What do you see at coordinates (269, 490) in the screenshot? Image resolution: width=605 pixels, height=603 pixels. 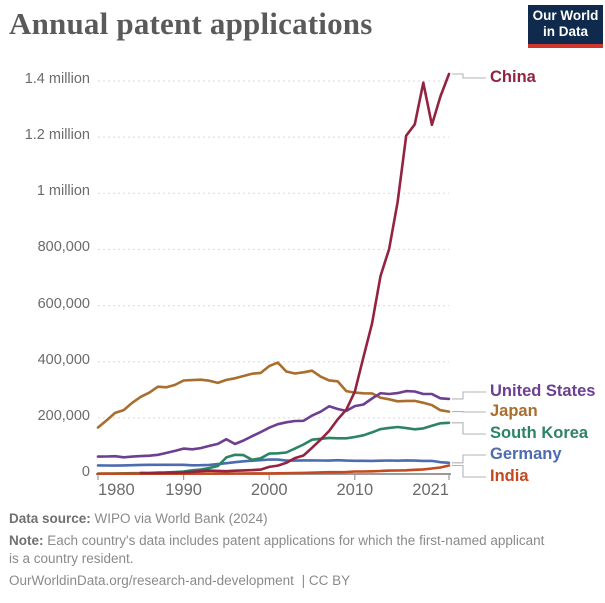 I see `x-axis-label-2000: 2000` at bounding box center [269, 490].